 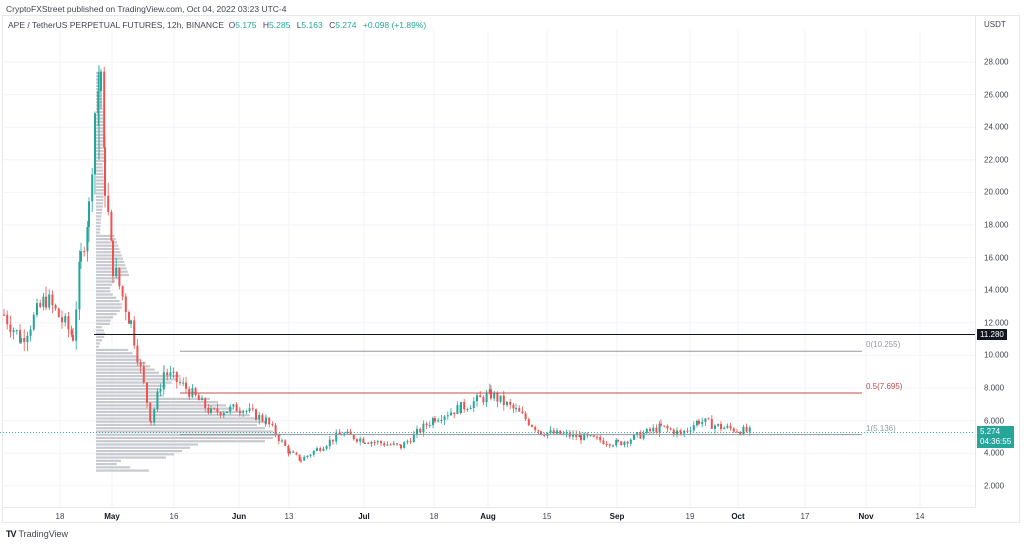 I want to click on bar-countdown: 04:36:55, so click(x=996, y=442).